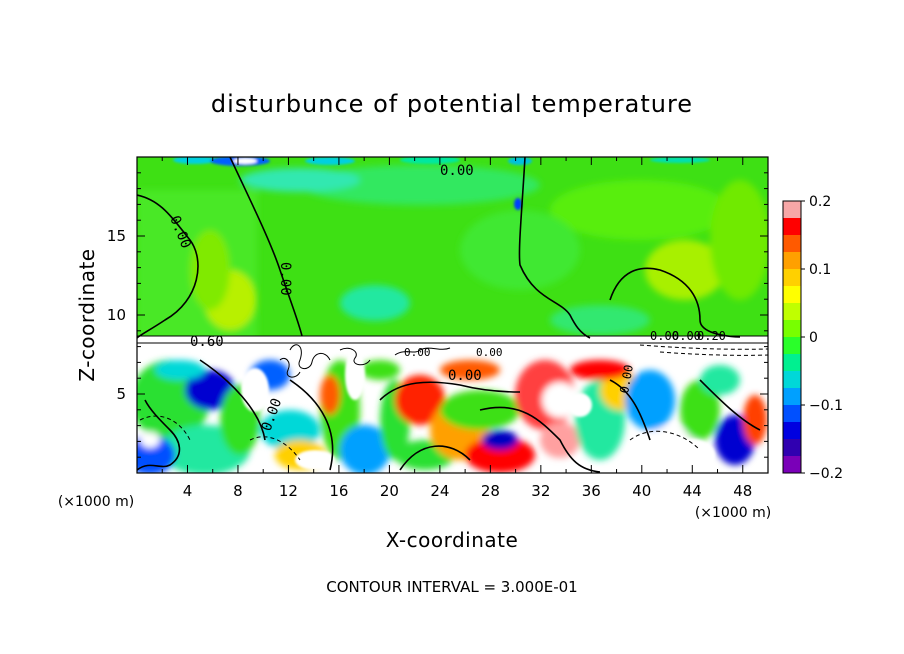  Describe the element at coordinates (490, 491) in the screenshot. I see `x-tick-label: 28` at that location.